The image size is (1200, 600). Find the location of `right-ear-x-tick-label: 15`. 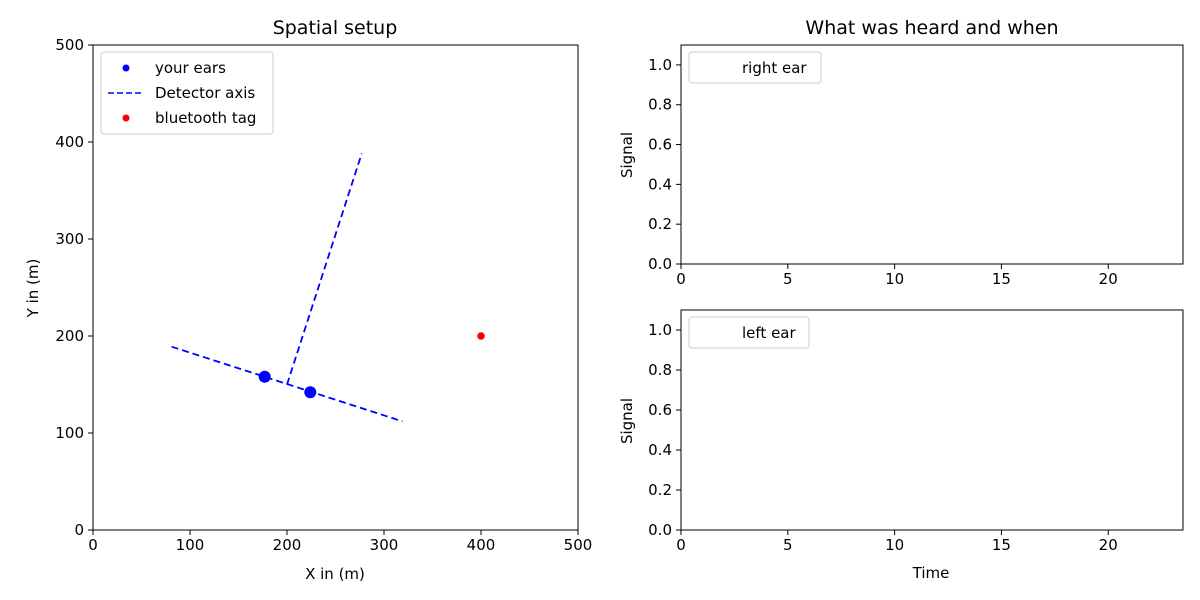

right-ear-x-tick-label: 15 is located at coordinates (1001, 279).